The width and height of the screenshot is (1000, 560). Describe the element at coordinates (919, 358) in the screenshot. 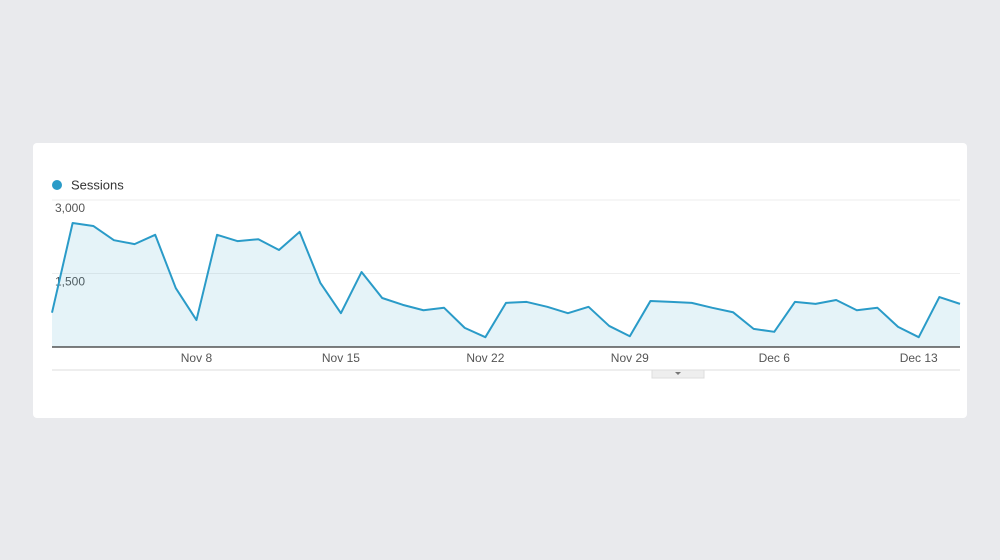

I see `x-tick-label: Dec 13` at that location.